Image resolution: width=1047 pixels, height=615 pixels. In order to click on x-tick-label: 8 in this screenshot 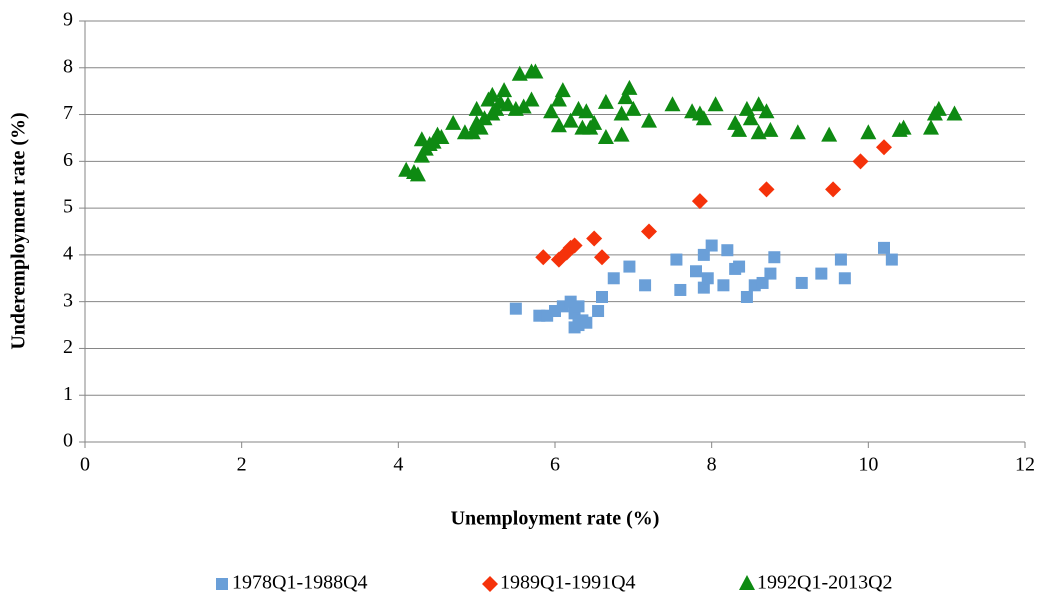, I will do `click(712, 465)`.